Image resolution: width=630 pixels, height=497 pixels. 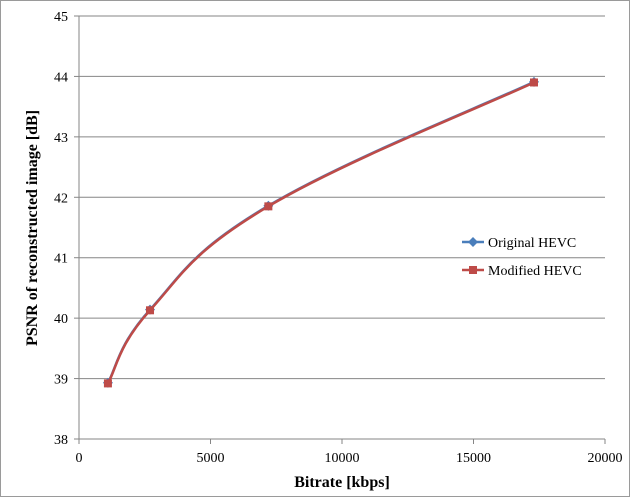 What do you see at coordinates (535, 271) in the screenshot?
I see `legend-label-modified-hevc: Modified HEVC` at bounding box center [535, 271].